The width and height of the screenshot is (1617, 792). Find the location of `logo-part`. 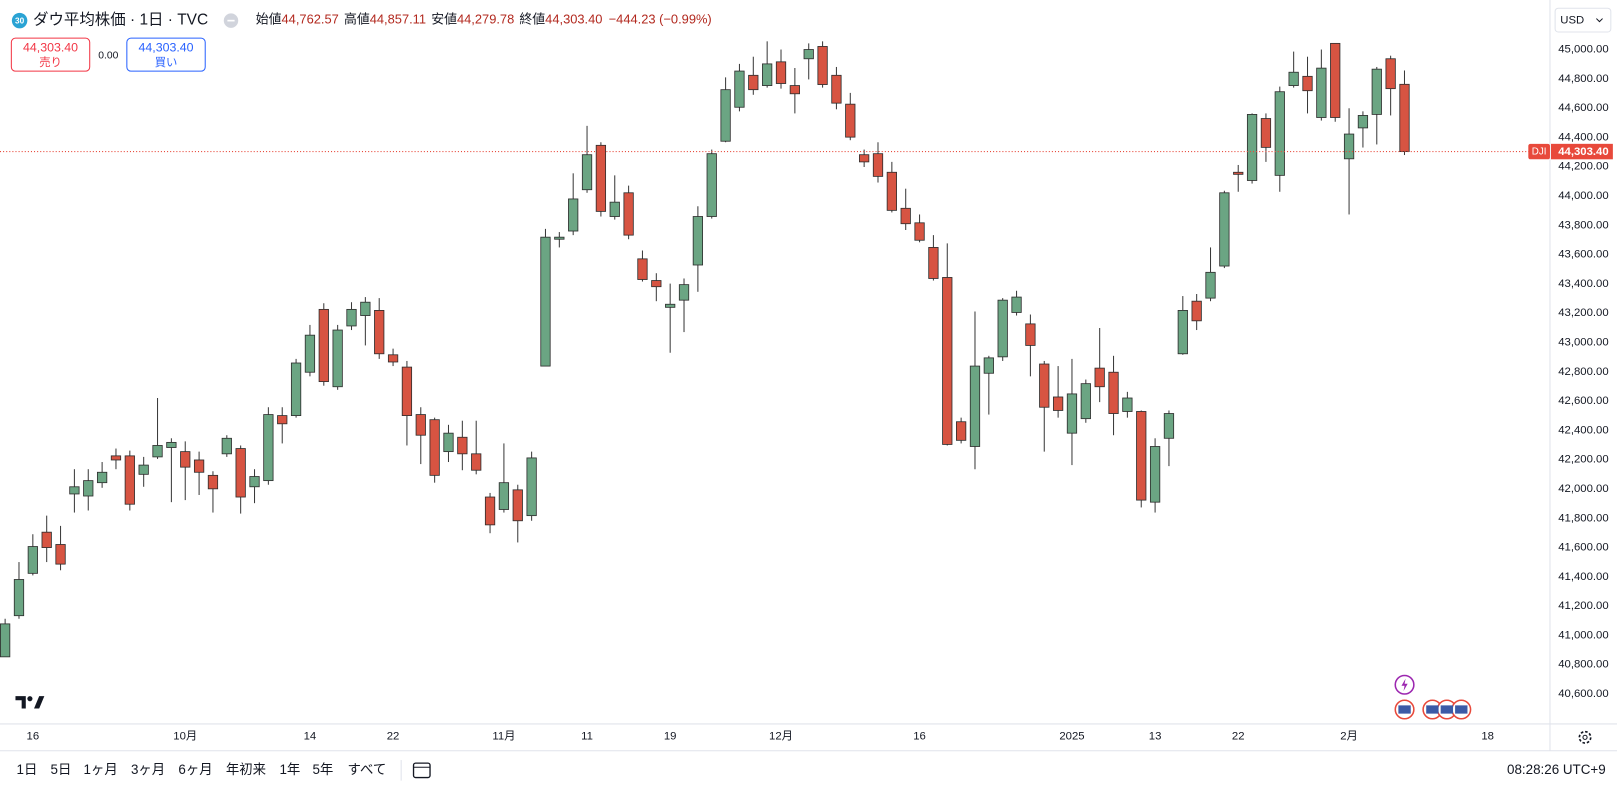

logo-part is located at coordinates (30, 699).